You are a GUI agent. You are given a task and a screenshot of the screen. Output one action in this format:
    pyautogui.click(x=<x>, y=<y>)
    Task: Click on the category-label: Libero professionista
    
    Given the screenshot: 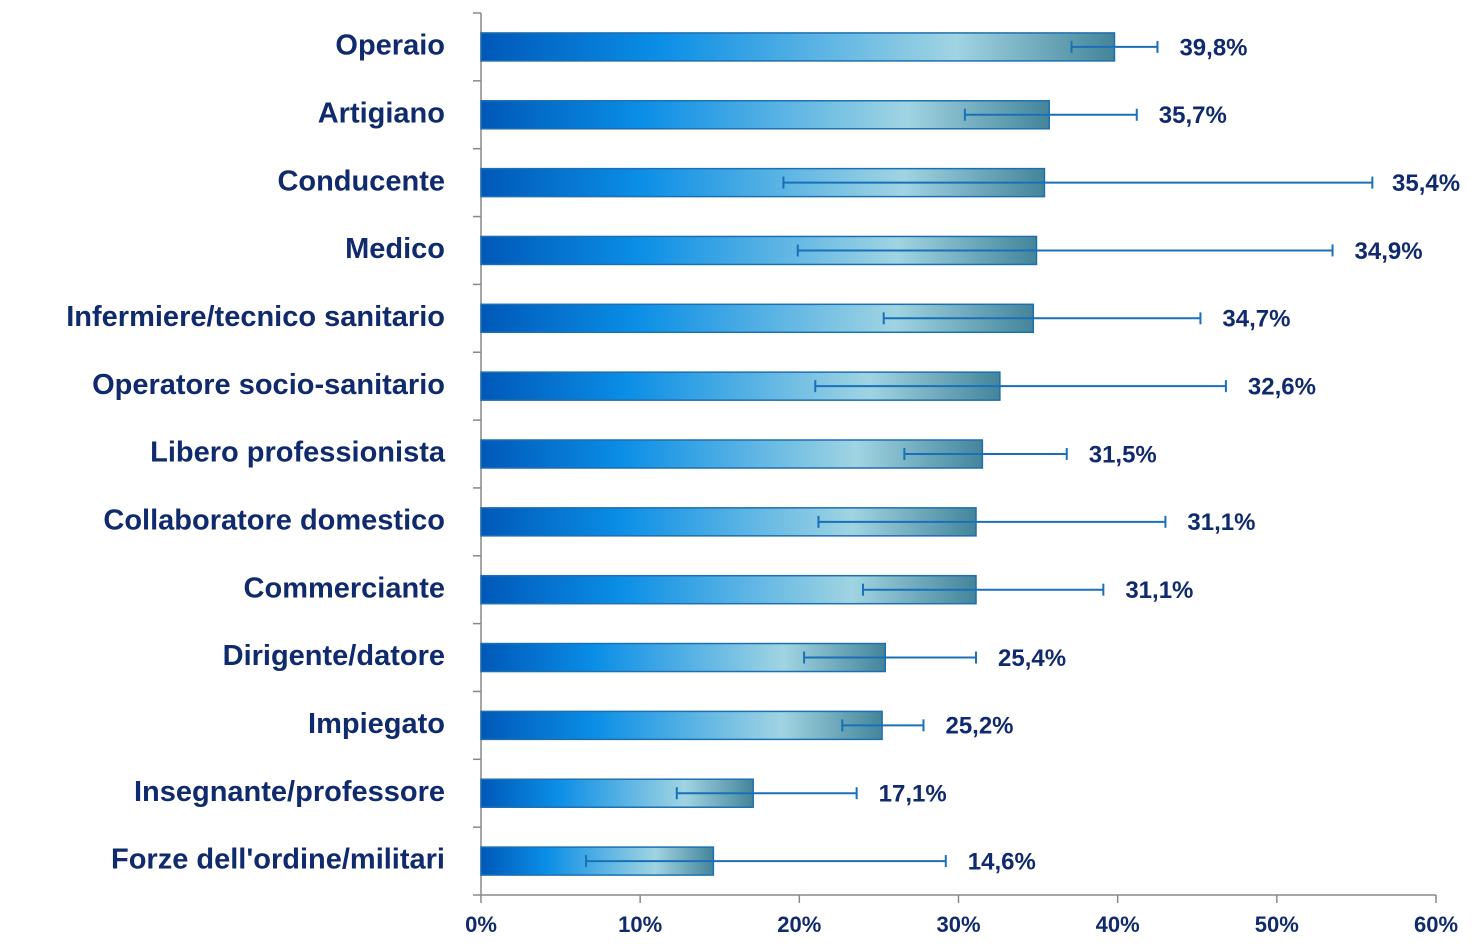 What is the action you would take?
    pyautogui.click(x=298, y=453)
    